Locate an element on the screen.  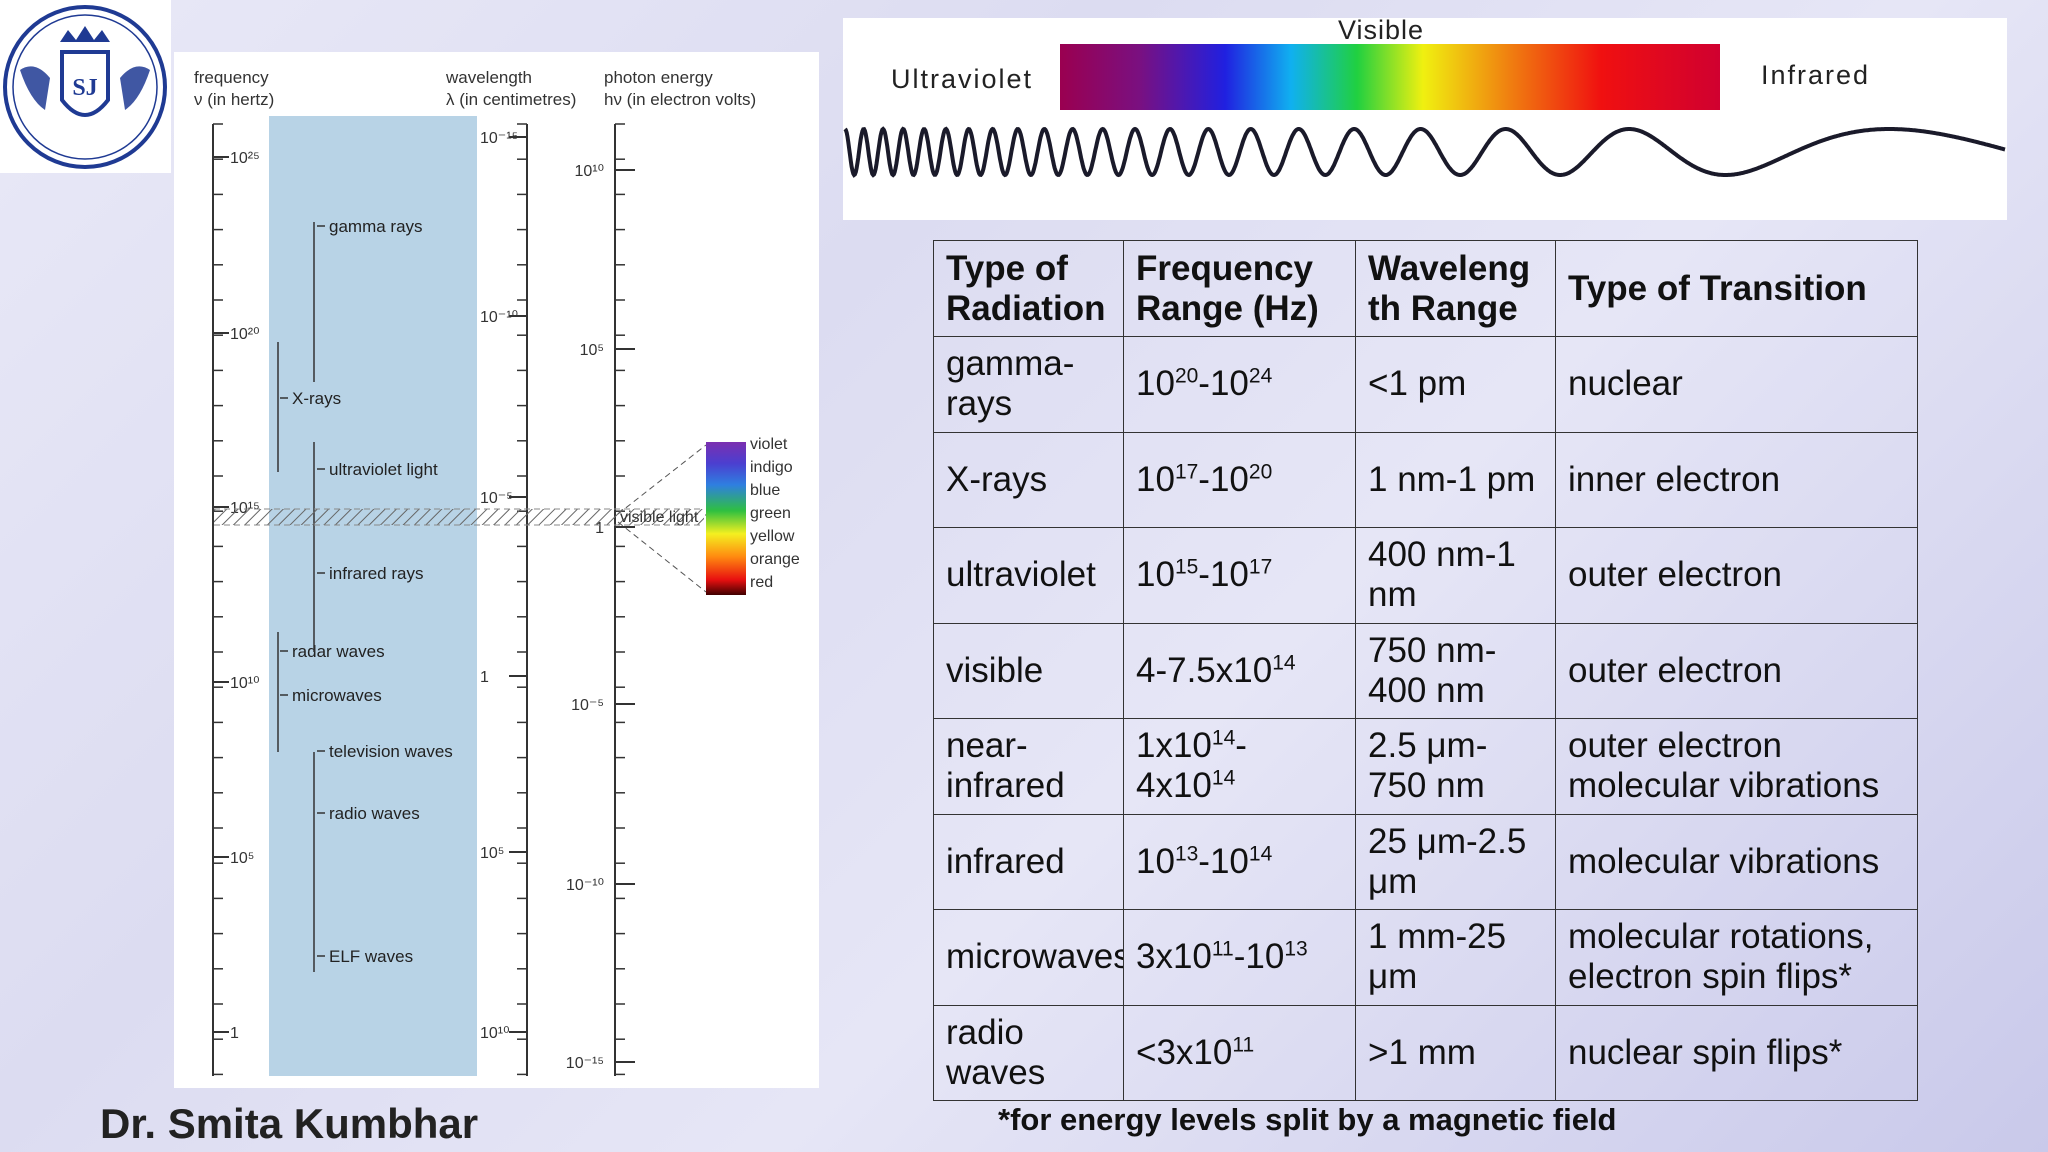
visible-color-label: red is located at coordinates (761, 582).